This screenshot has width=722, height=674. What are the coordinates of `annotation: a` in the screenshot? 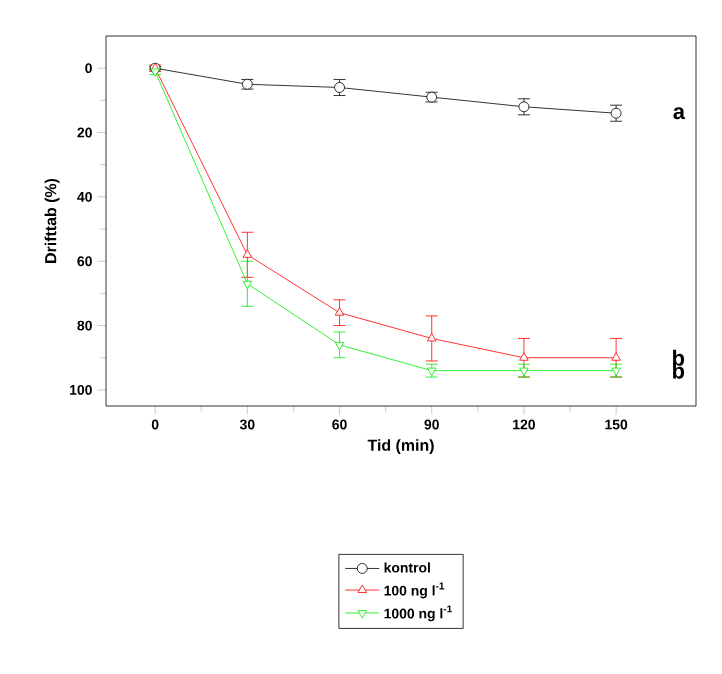 It's located at (679, 113).